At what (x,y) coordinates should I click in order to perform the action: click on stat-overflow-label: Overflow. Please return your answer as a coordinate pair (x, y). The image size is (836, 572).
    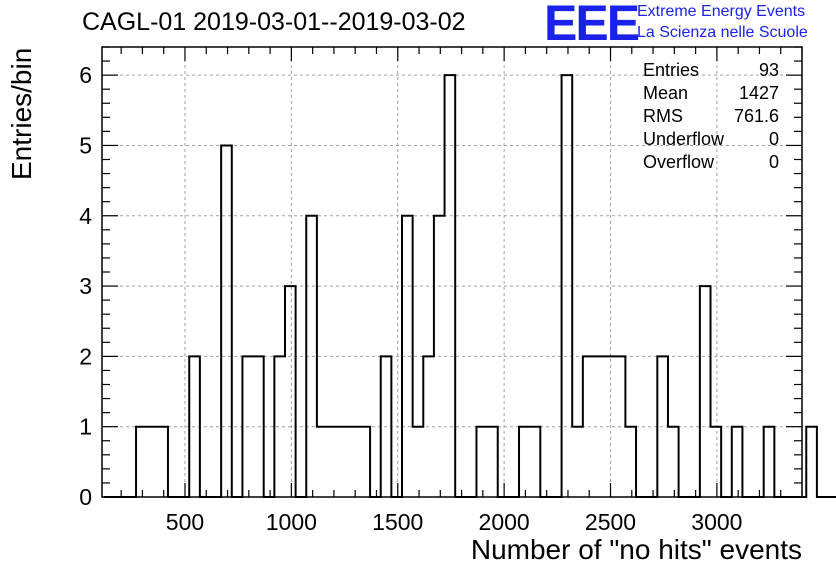
    Looking at the image, I should click on (679, 162).